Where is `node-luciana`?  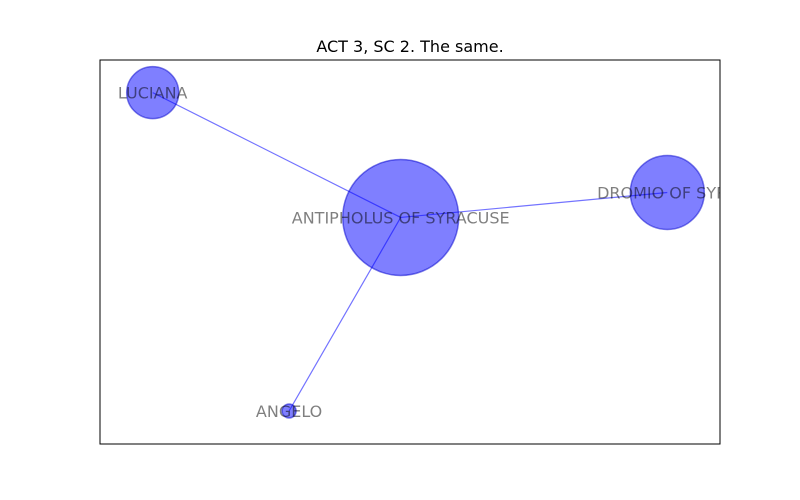
node-luciana is located at coordinates (152, 92).